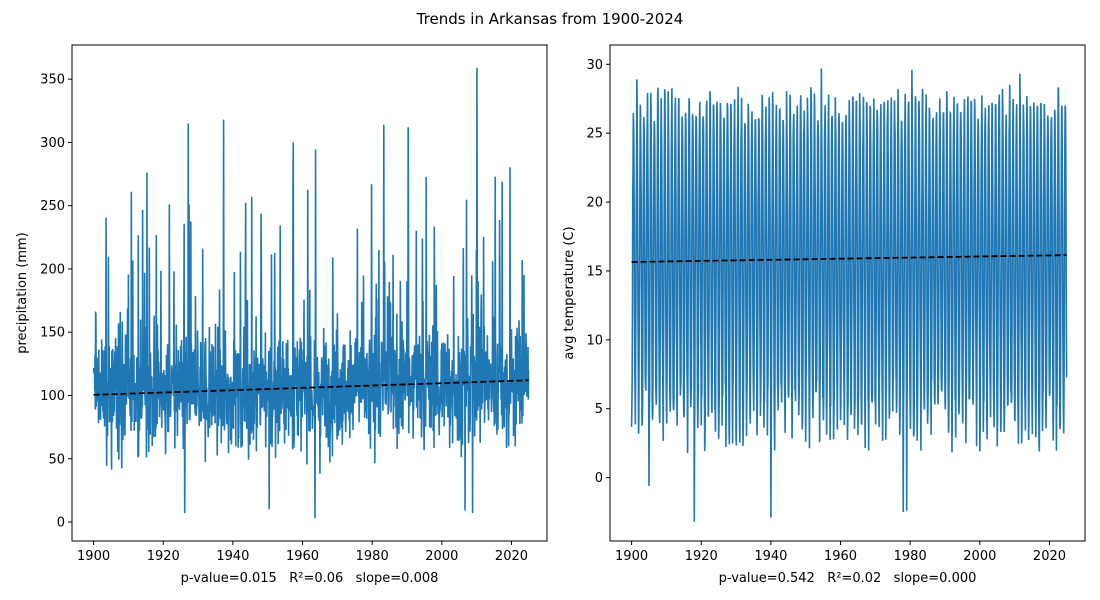 This screenshot has width=1100, height=600. Describe the element at coordinates (594, 65) in the screenshot. I see `y-tick-label: 30` at that location.